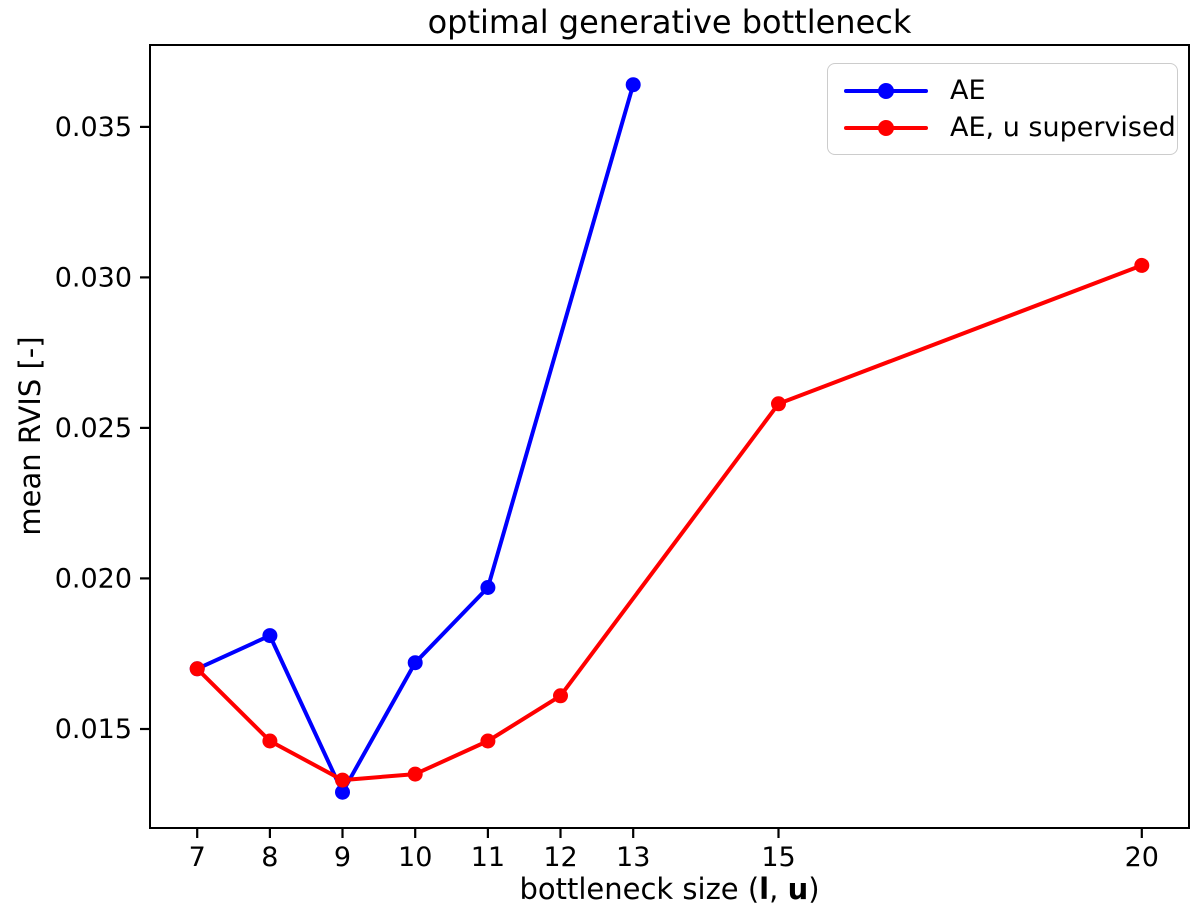 The image size is (1200, 919). I want to click on x-tick-label: 12, so click(560, 857).